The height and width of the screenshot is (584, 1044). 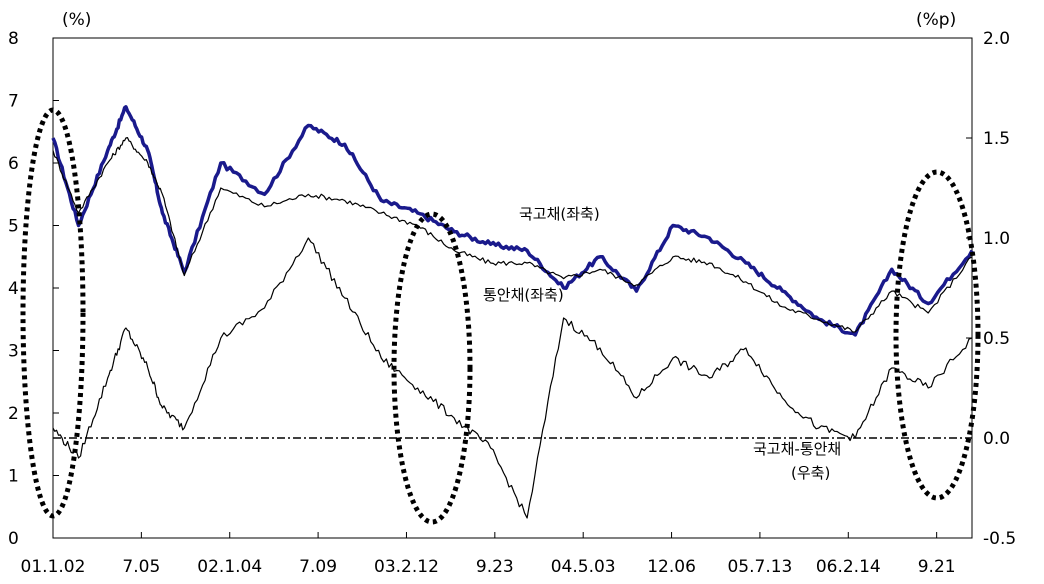 I want to click on x-tick-label: 03.2.12, so click(x=406, y=567).